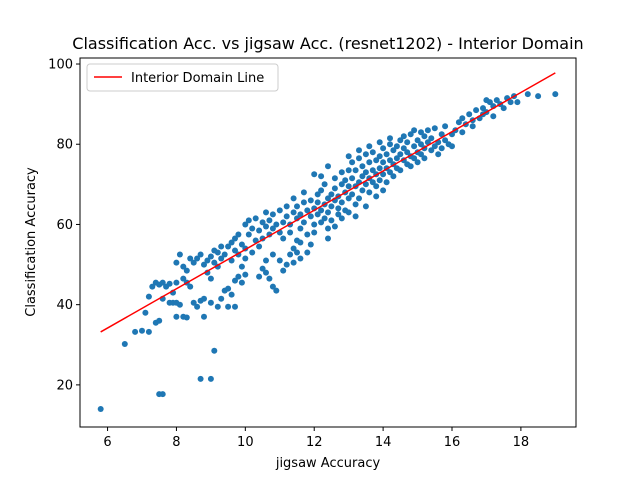 The image size is (640, 480). I want to click on legend-box, so click(182, 77).